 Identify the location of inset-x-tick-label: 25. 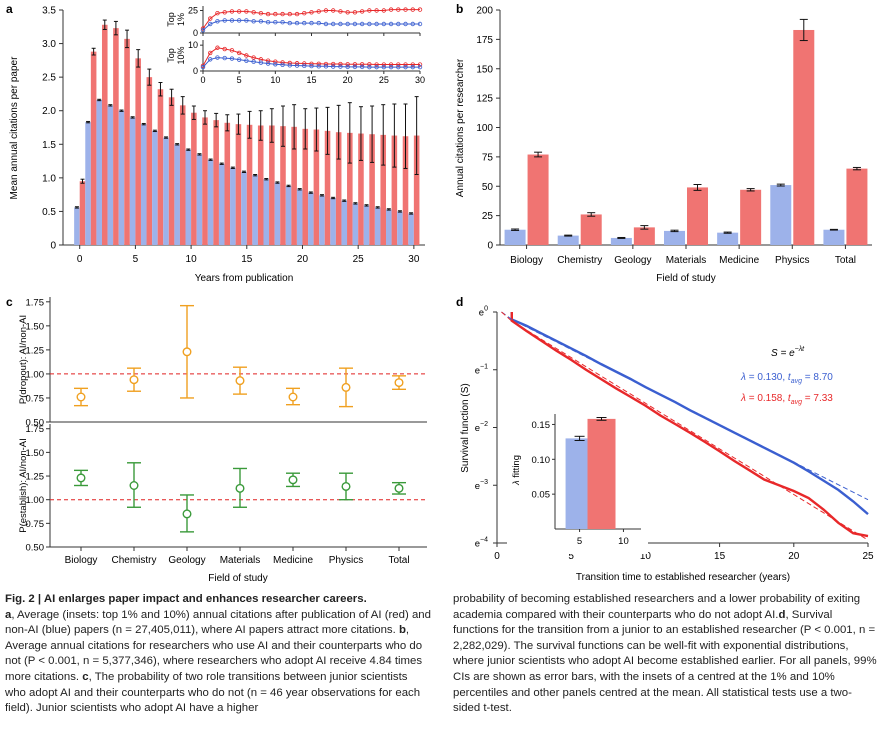
(384, 80).